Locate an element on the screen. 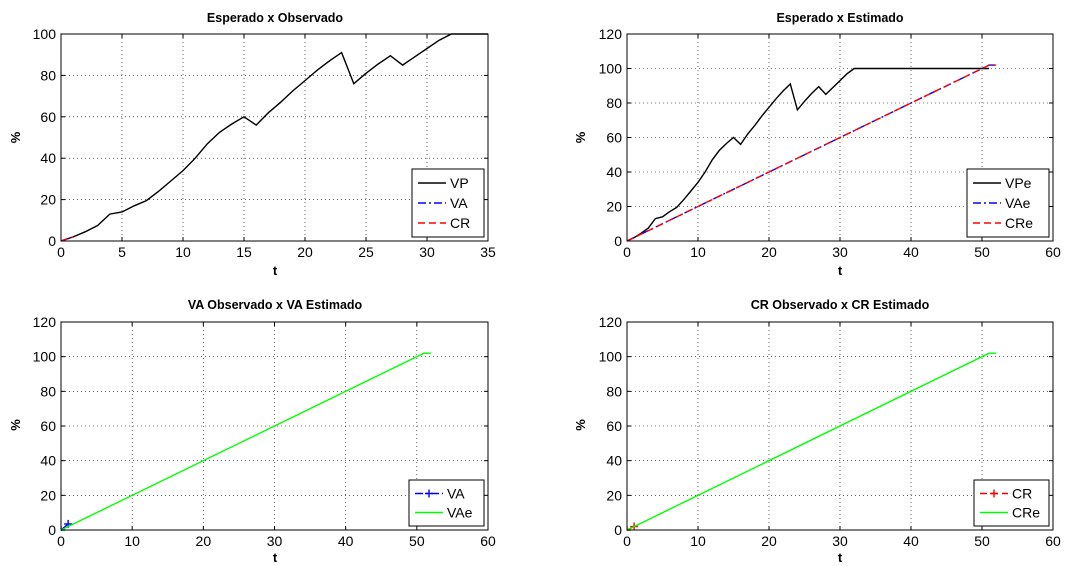  series-line-cr is located at coordinates (67, 239).